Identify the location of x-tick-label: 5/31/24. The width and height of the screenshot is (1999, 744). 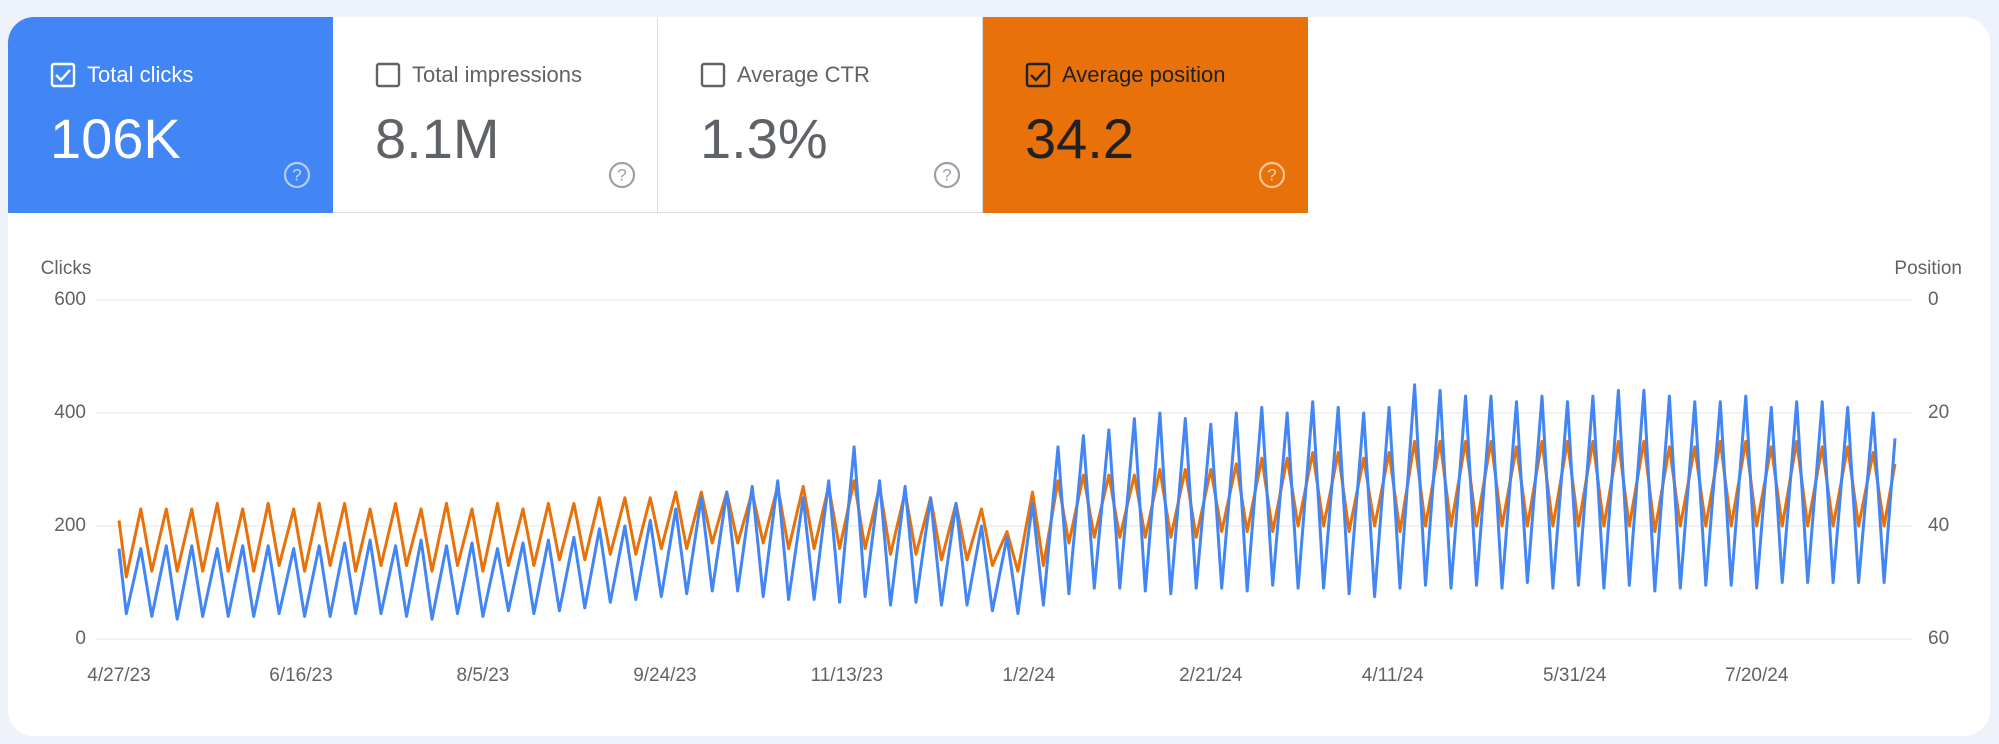
(1575, 675).